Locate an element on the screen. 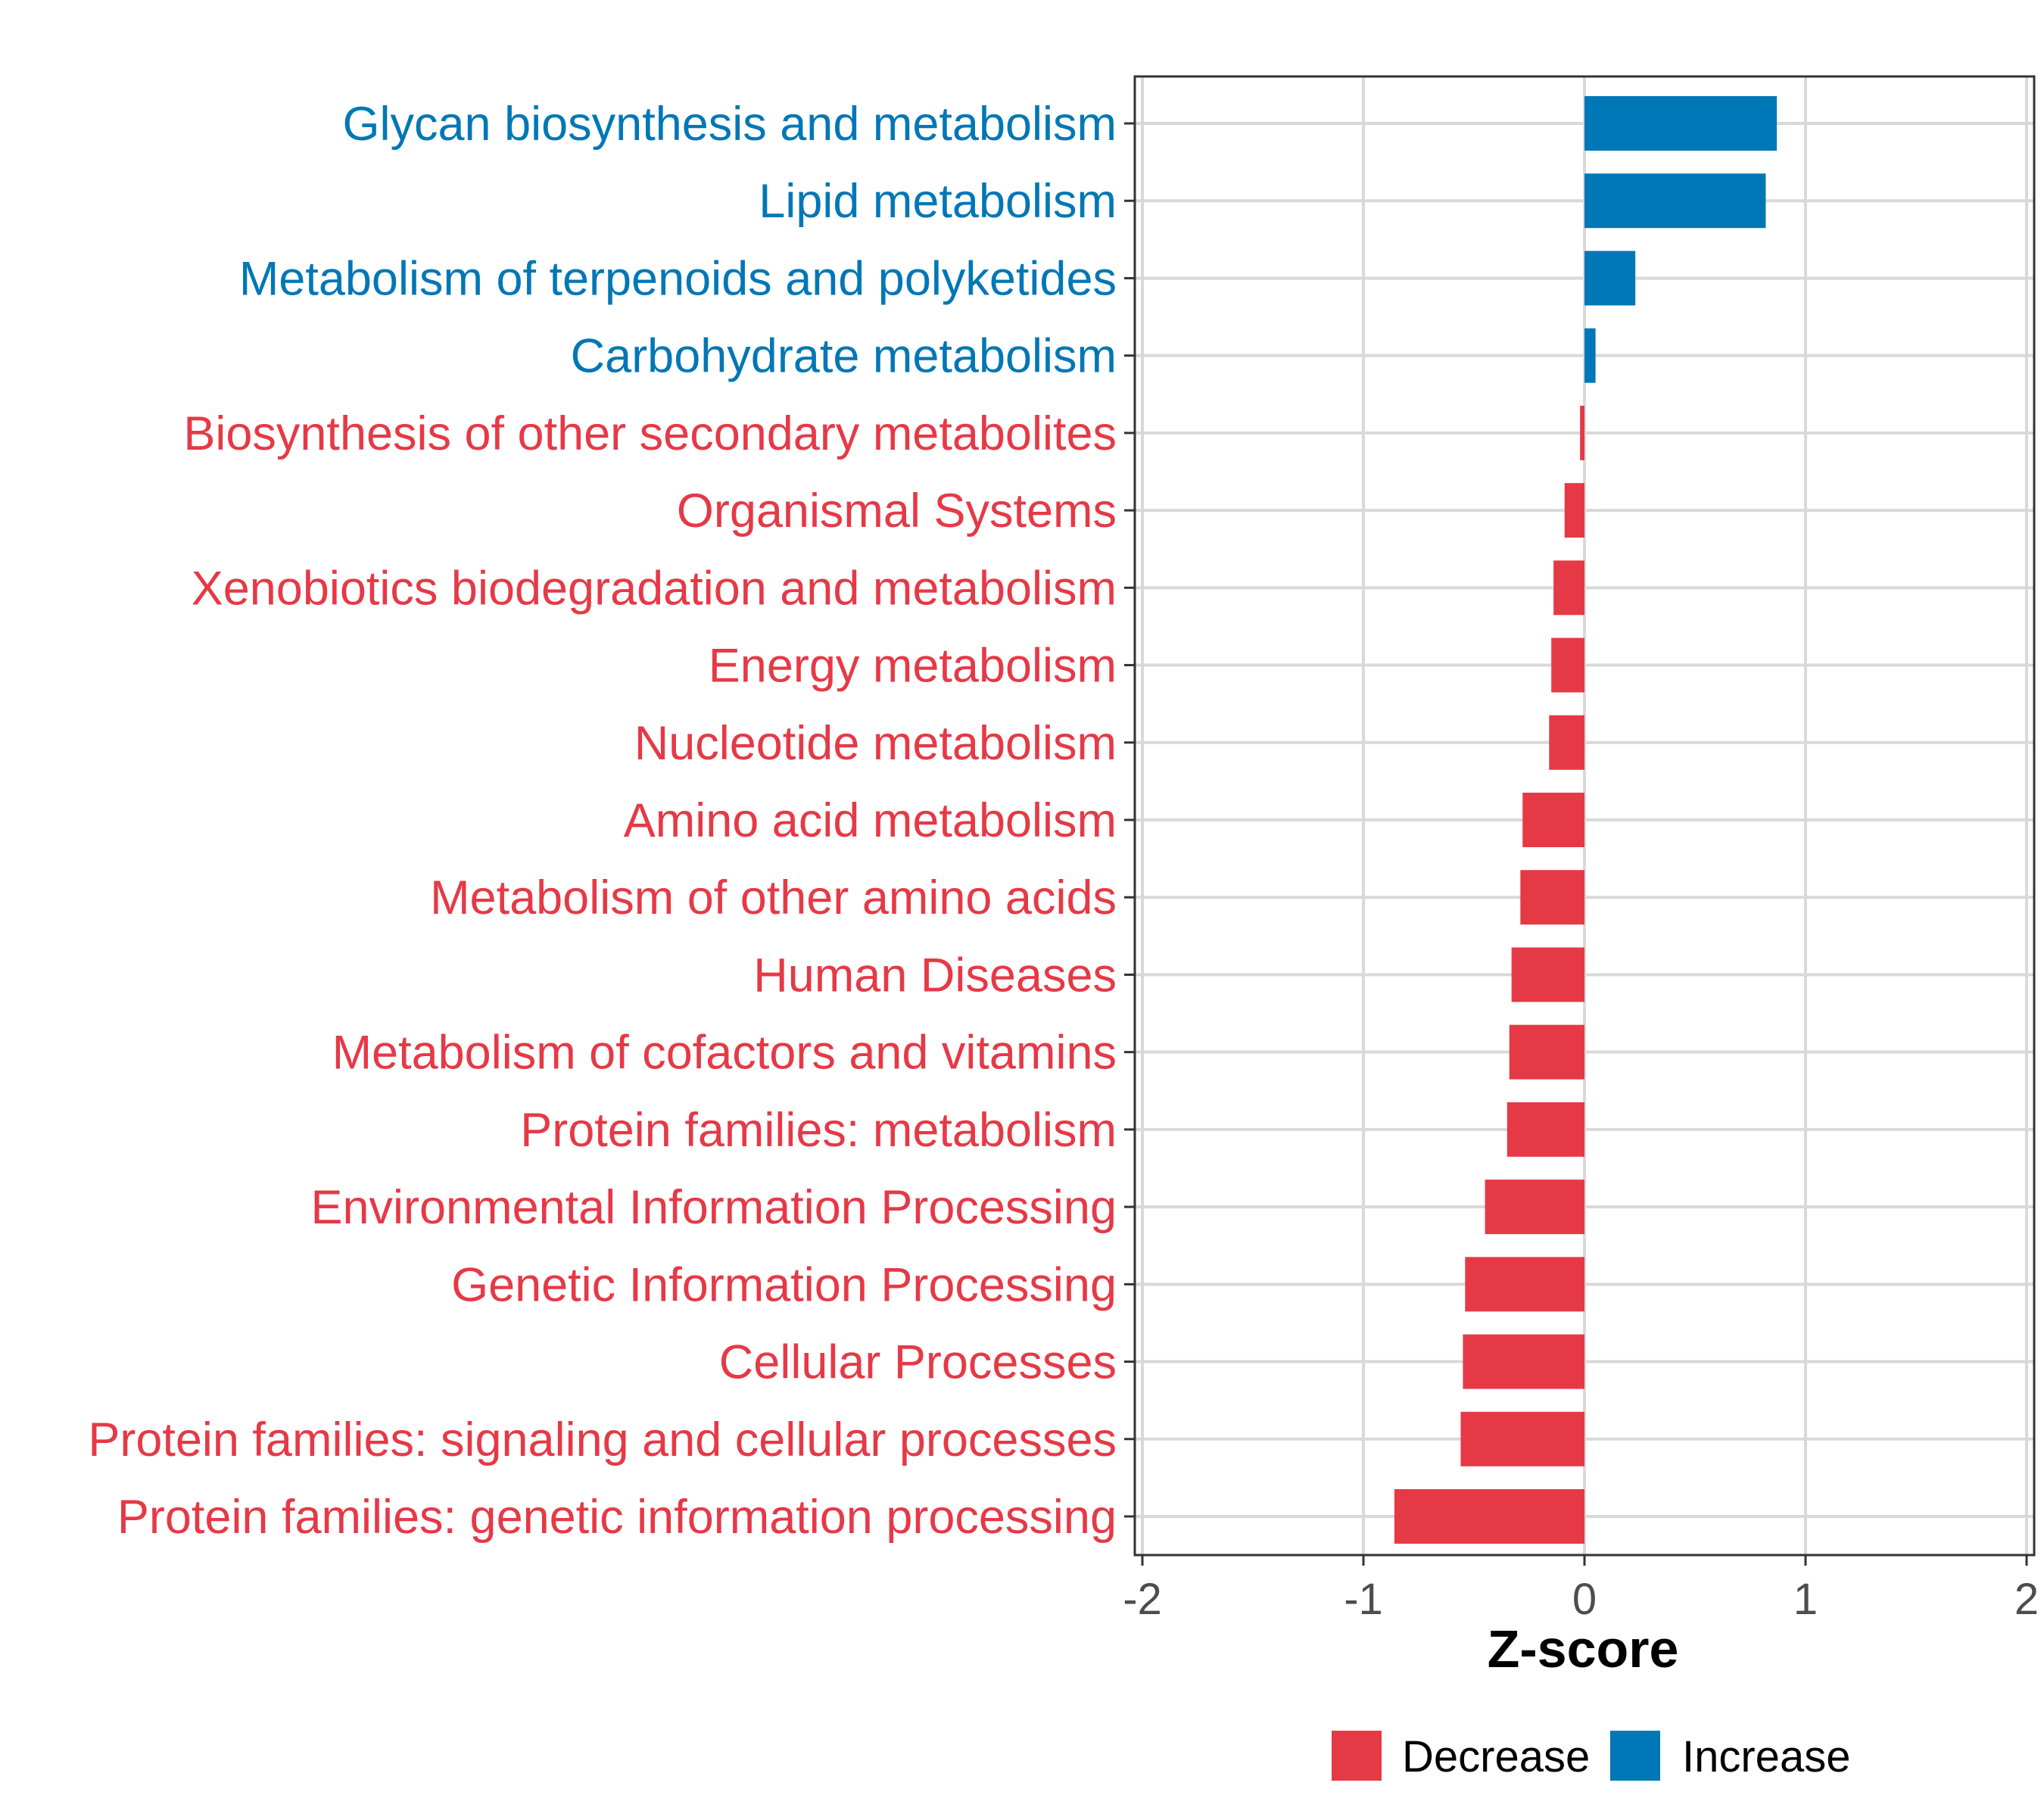  category-label: Environmental Information Processing is located at coordinates (713, 1207).